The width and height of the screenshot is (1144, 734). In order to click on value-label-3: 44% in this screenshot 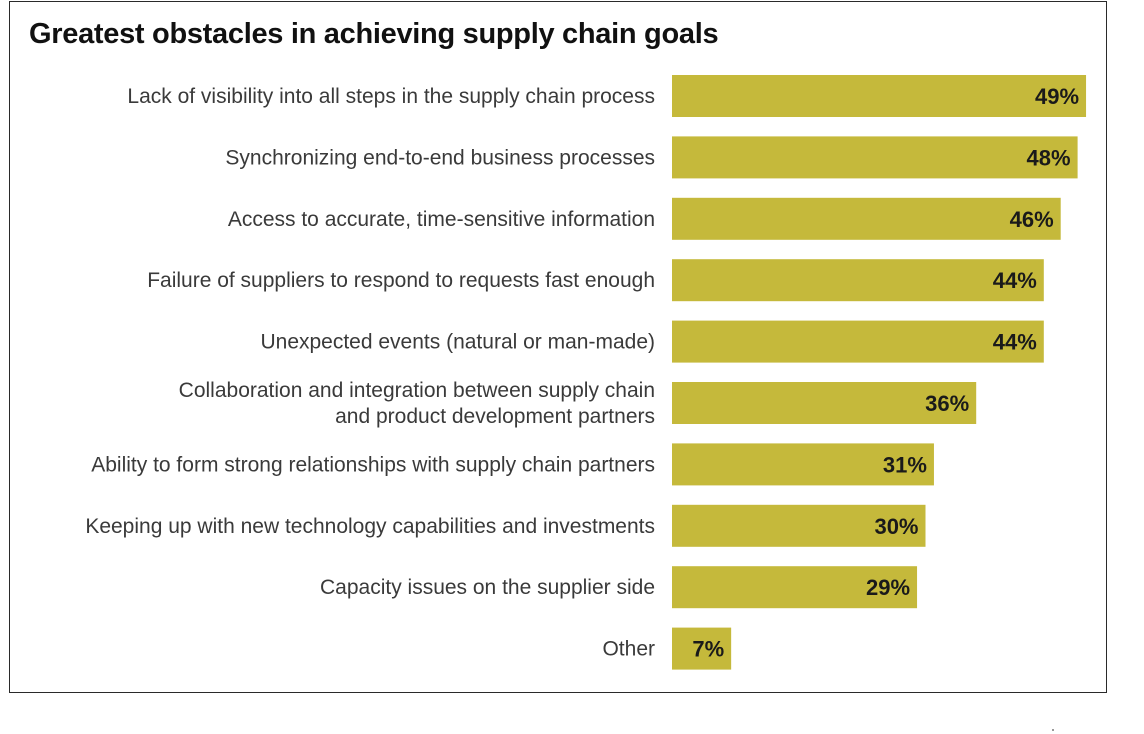, I will do `click(1015, 280)`.